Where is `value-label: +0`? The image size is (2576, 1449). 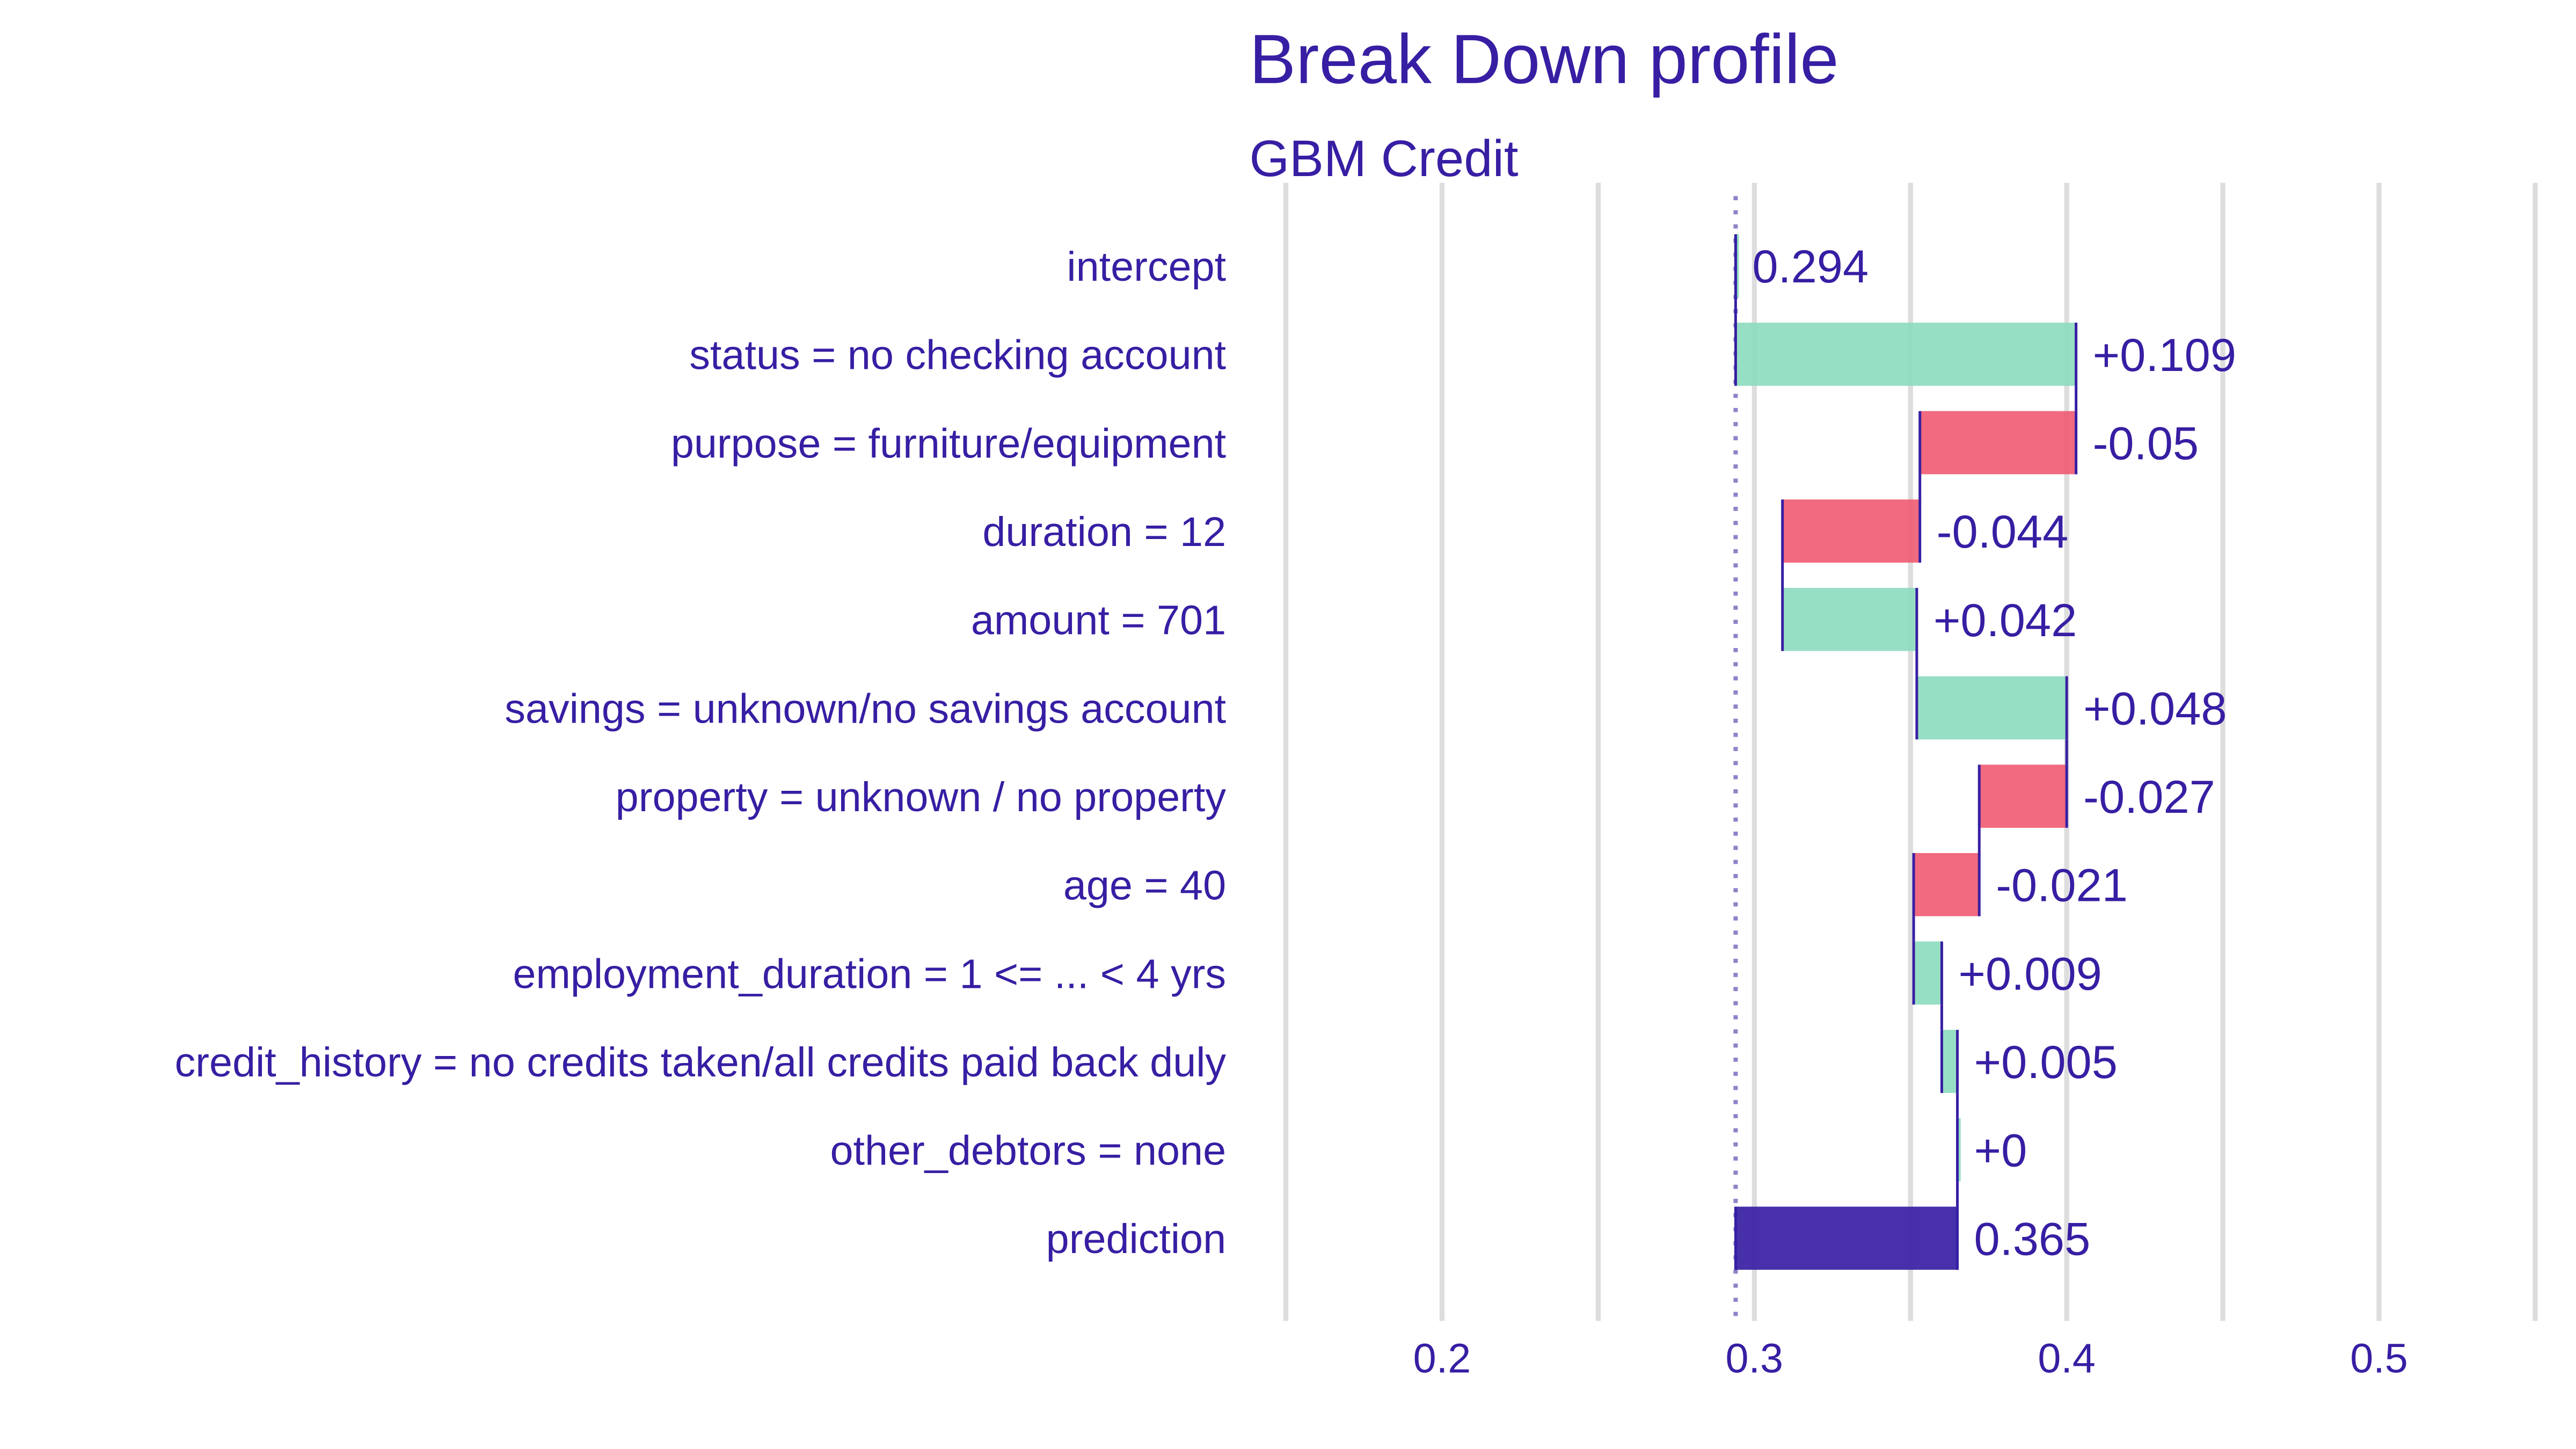 value-label: +0 is located at coordinates (2000, 1151).